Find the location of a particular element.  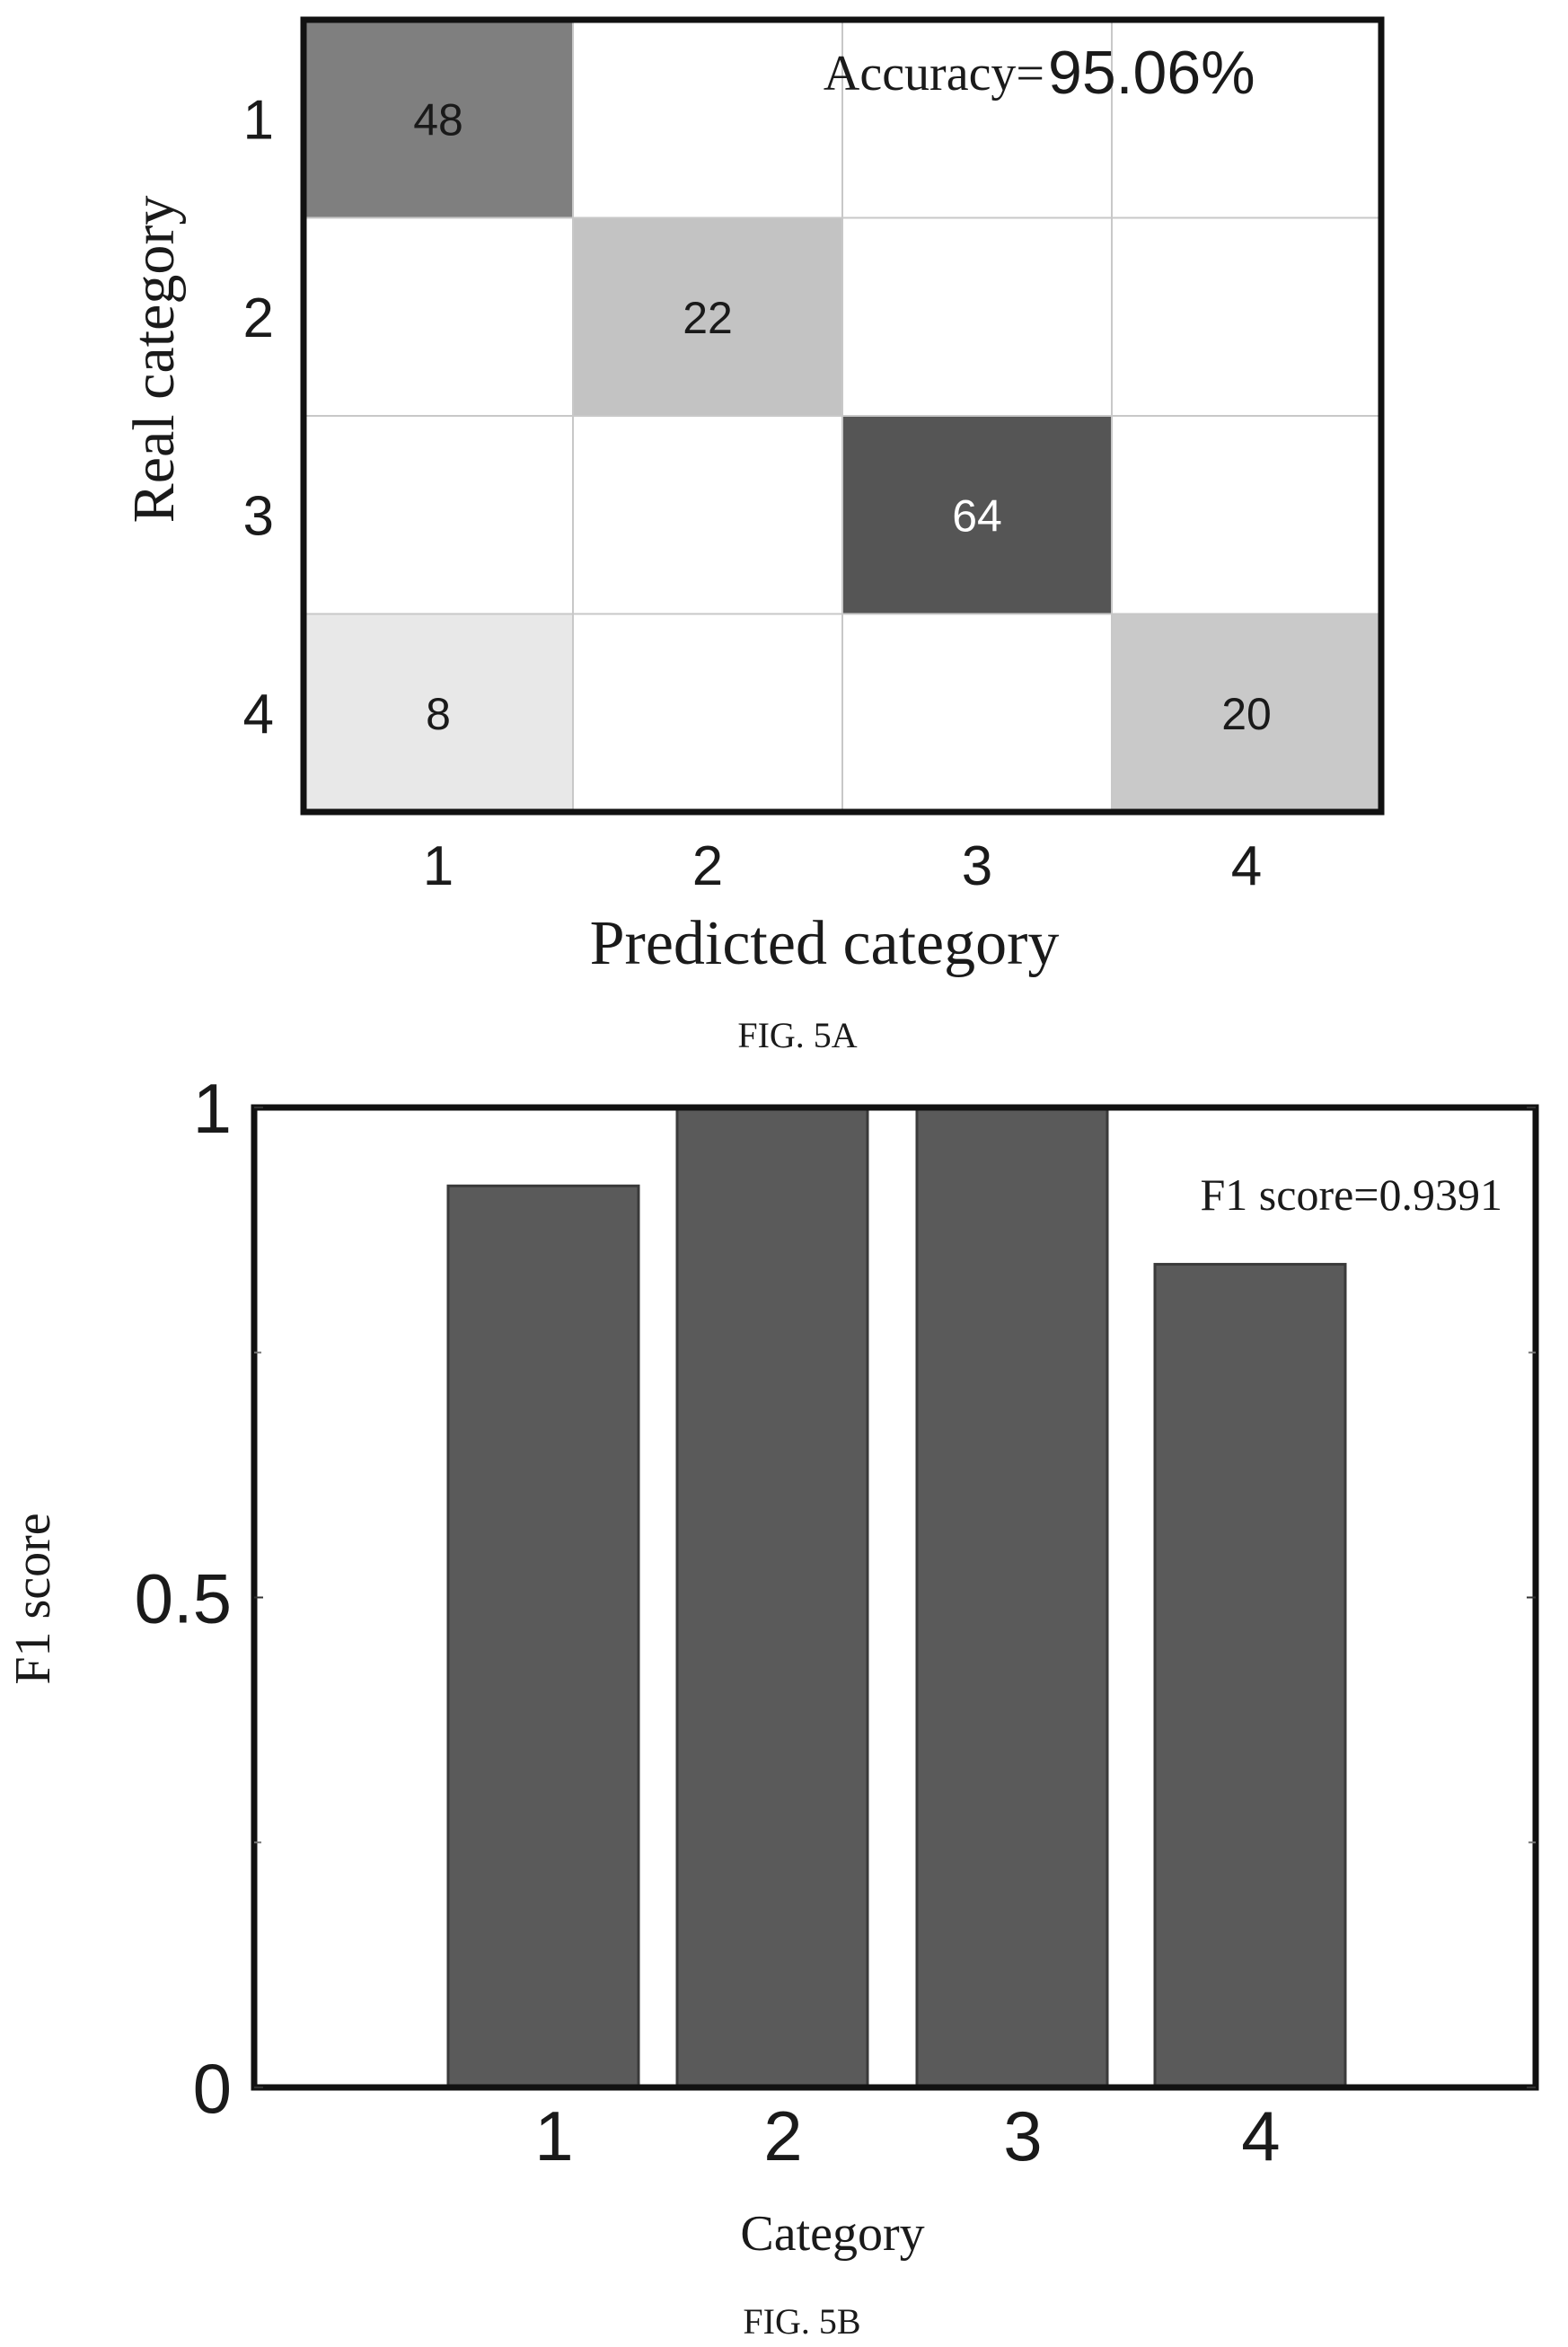

f1-x-axis-label: Category is located at coordinates (832, 2234).